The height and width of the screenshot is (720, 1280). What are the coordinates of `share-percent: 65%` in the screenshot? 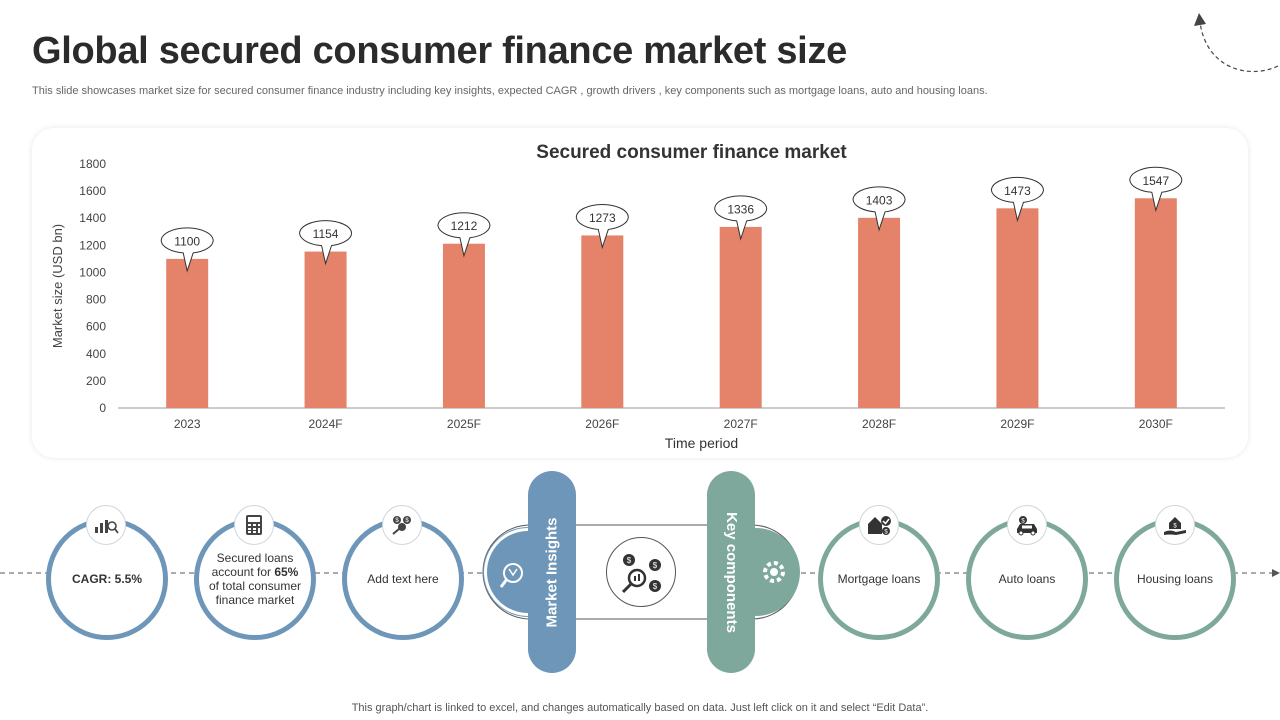 It's located at (286, 572).